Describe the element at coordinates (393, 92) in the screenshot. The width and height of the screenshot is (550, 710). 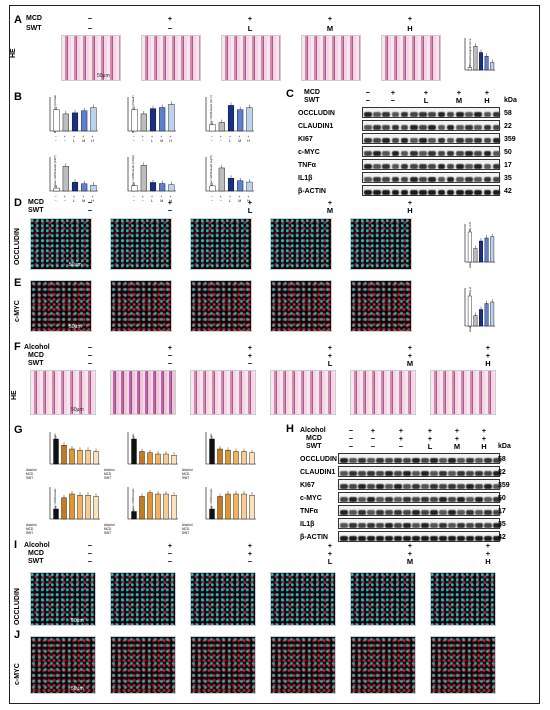
I see `panel-c-mcd-1: +` at that location.